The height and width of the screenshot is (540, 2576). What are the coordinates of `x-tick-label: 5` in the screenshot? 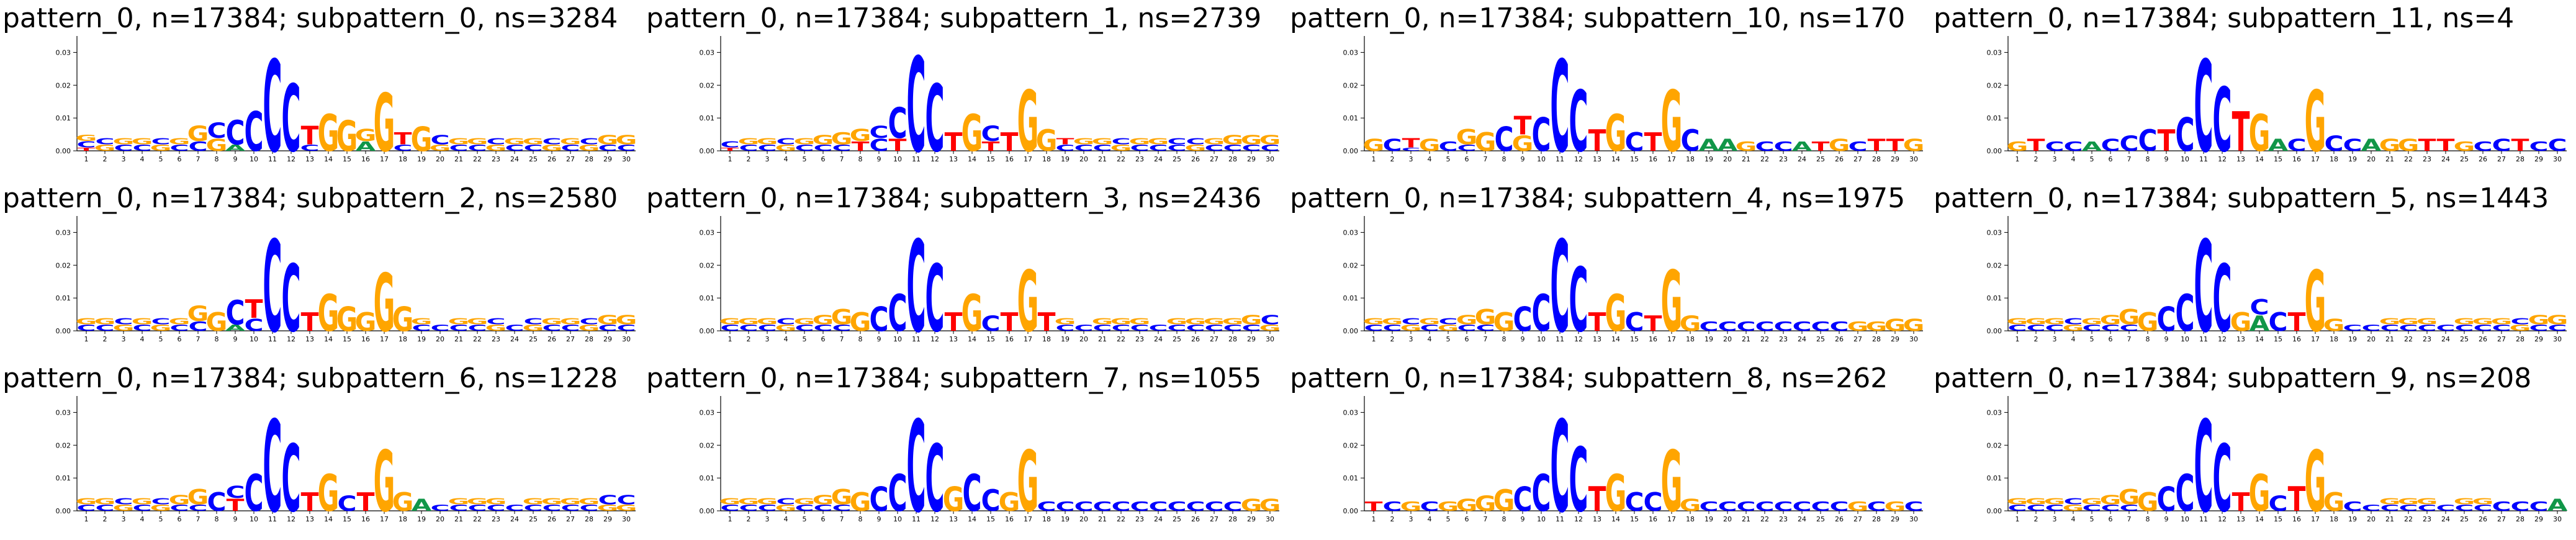 It's located at (2092, 159).